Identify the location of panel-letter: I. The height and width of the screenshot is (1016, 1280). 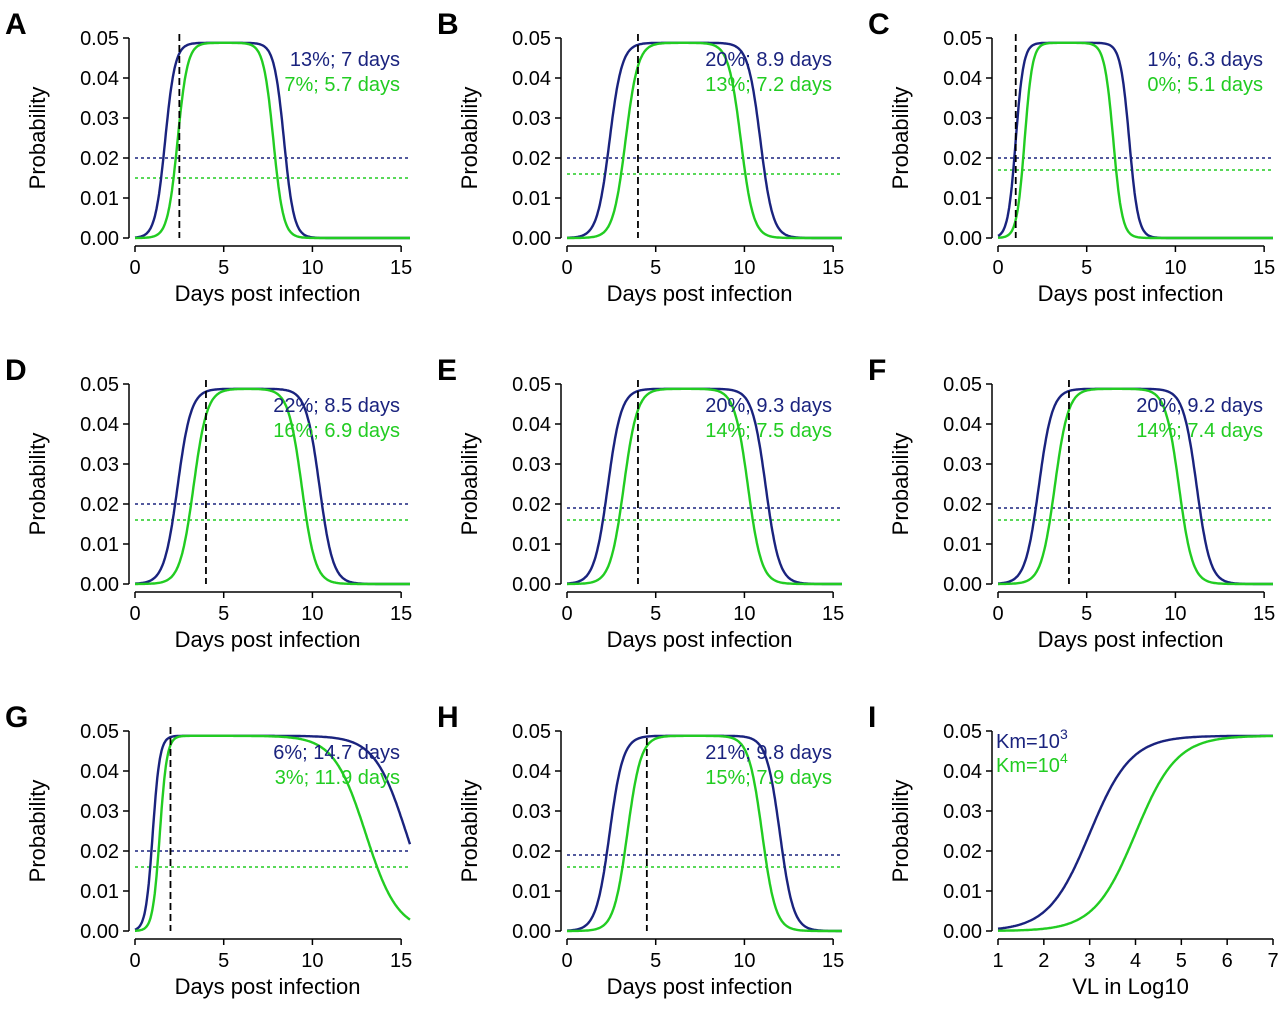
(872, 717).